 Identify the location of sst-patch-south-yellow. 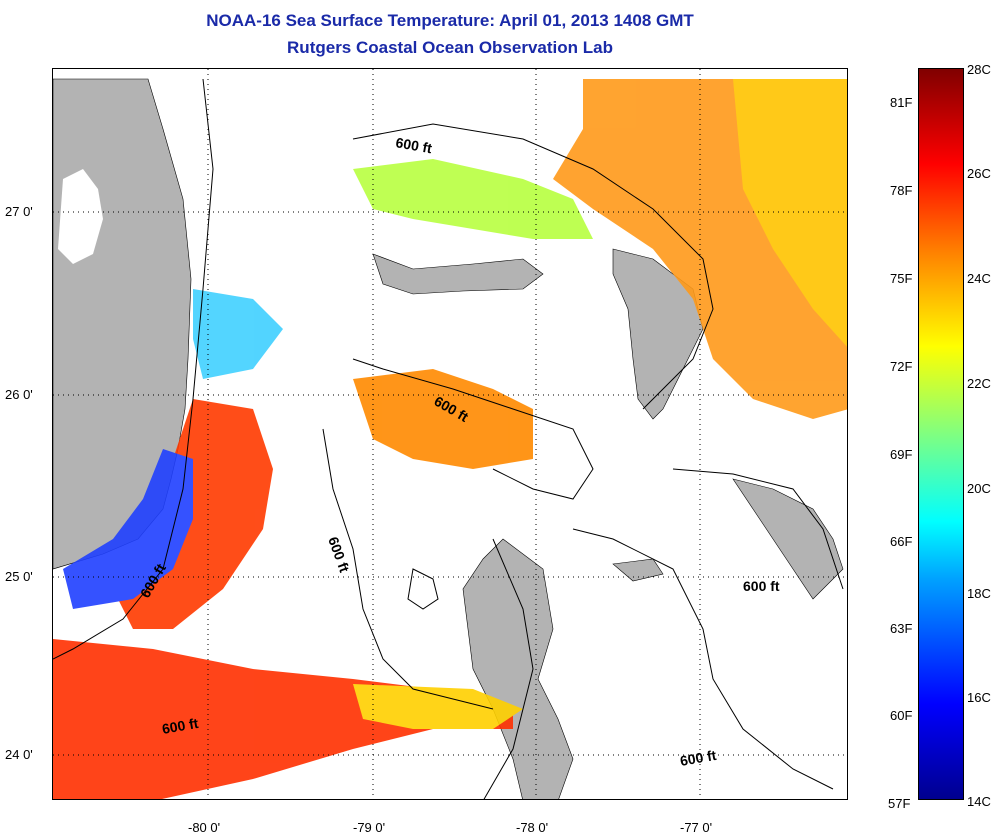
(438, 706).